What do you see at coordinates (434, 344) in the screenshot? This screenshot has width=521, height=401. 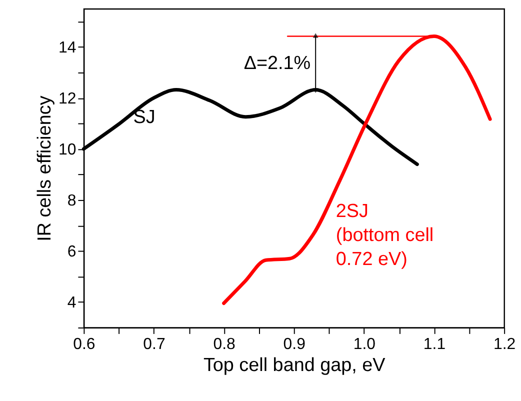 I see `x-tick-label: 1.1` at bounding box center [434, 344].